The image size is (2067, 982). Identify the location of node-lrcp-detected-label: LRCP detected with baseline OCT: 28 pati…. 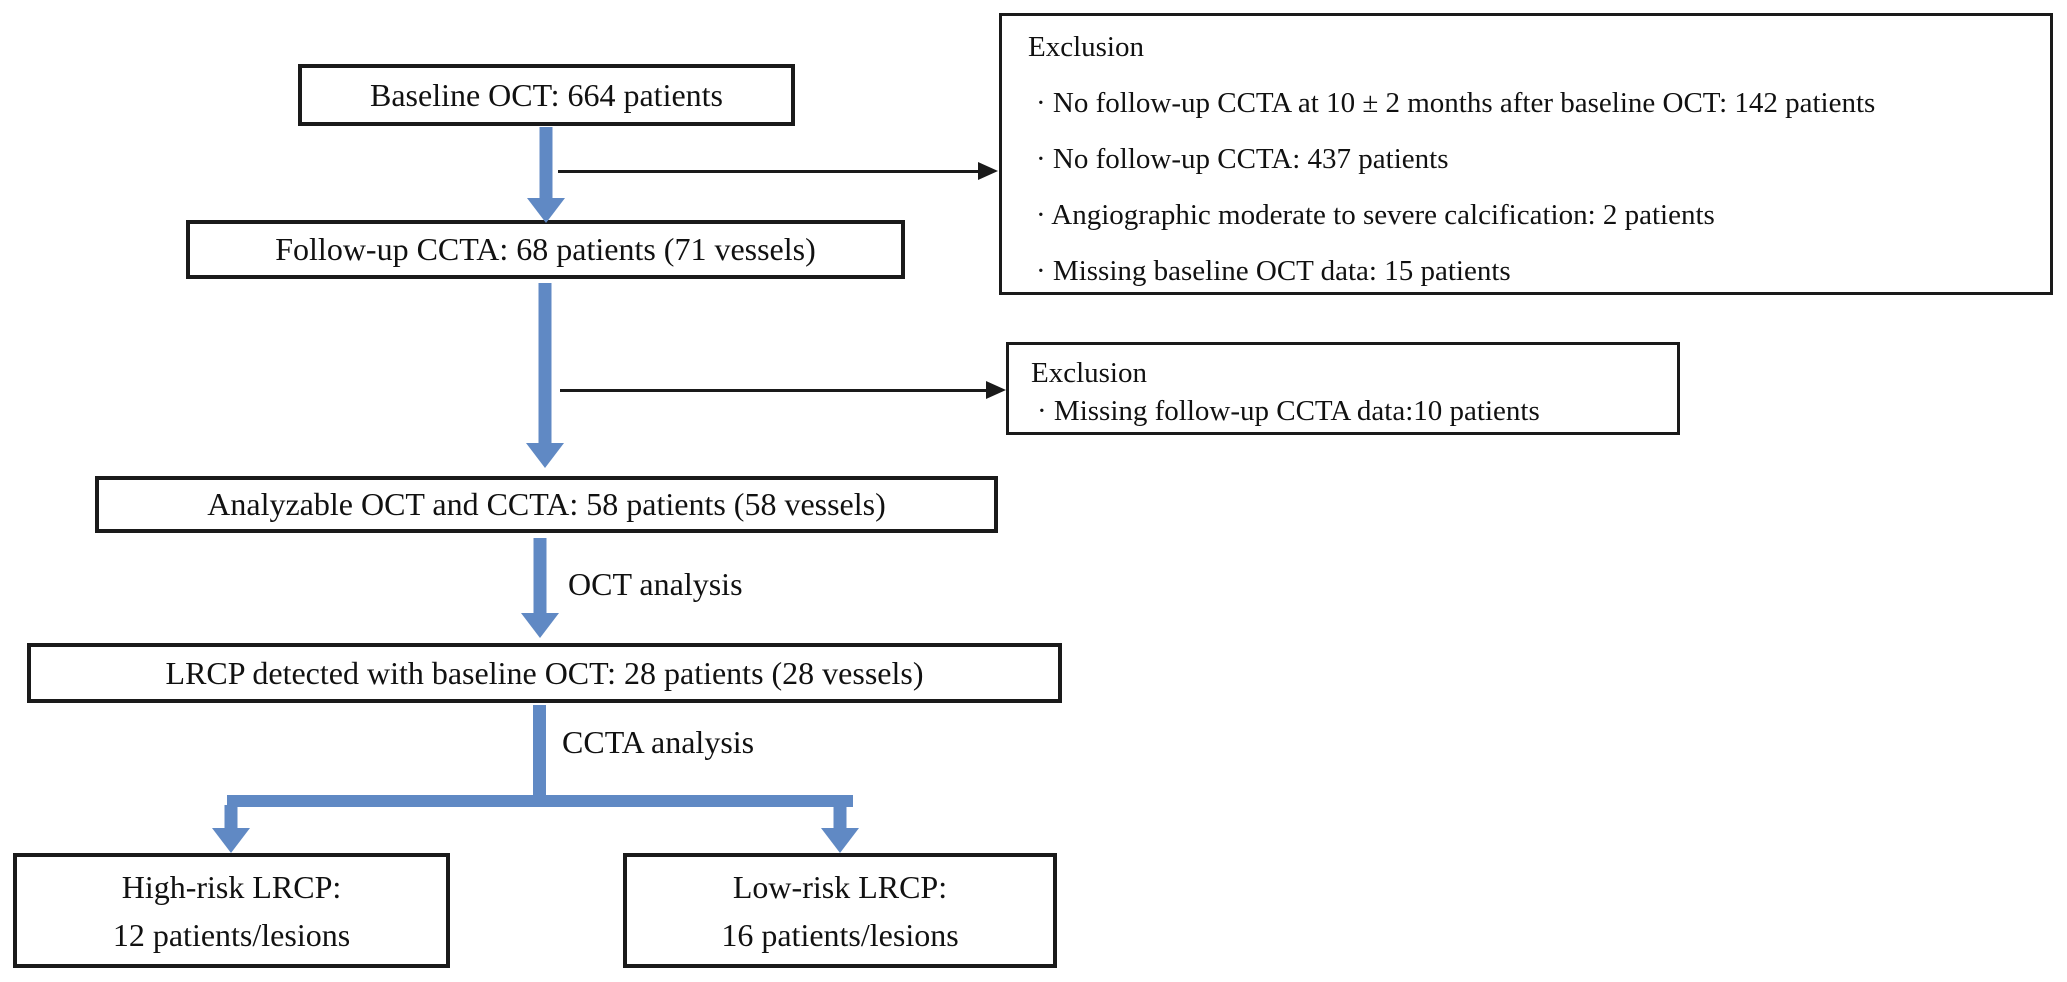
(544, 672).